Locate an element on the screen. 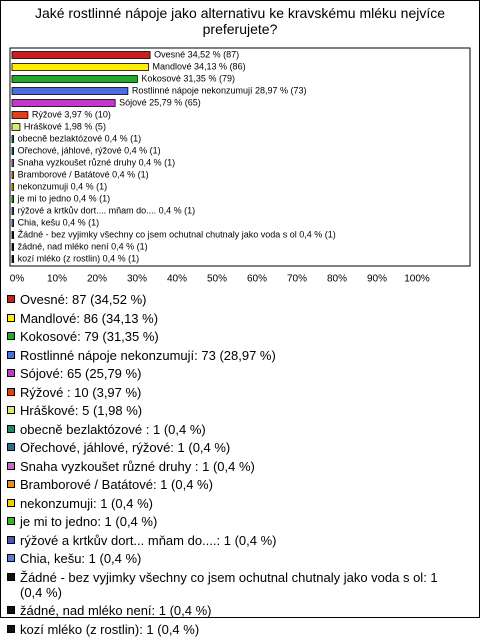  value-label: Hráškové 1,98 % (5) is located at coordinates (65, 126).